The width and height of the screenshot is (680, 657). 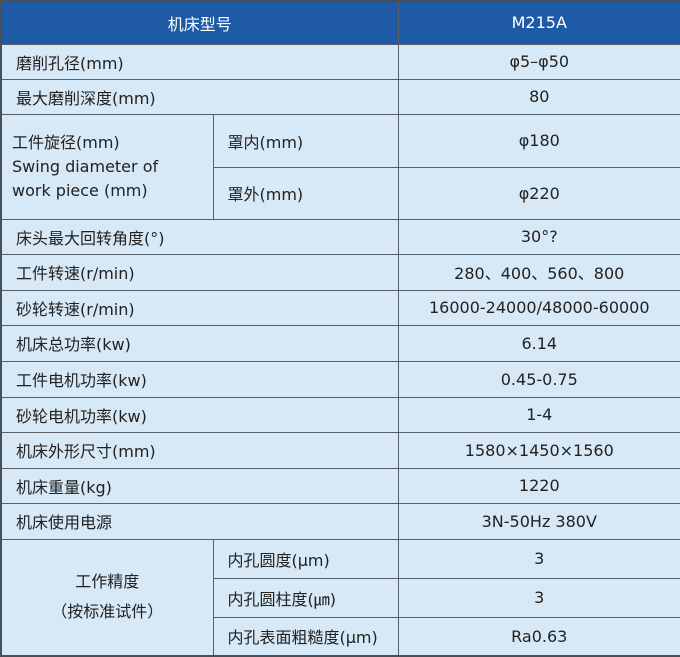 I want to click on row-label: 砂轮电机功率(kw), so click(x=199, y=414).